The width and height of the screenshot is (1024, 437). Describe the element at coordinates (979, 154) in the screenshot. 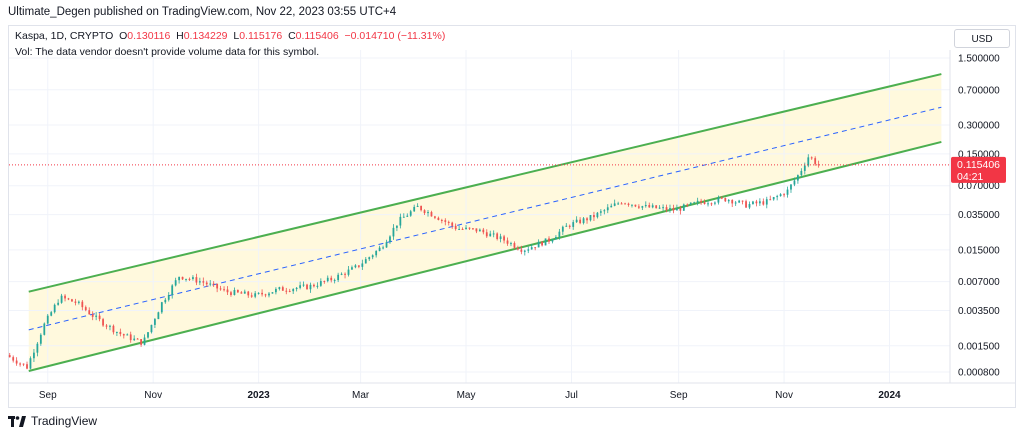

I see `price-tick-label: 0.150000` at that location.